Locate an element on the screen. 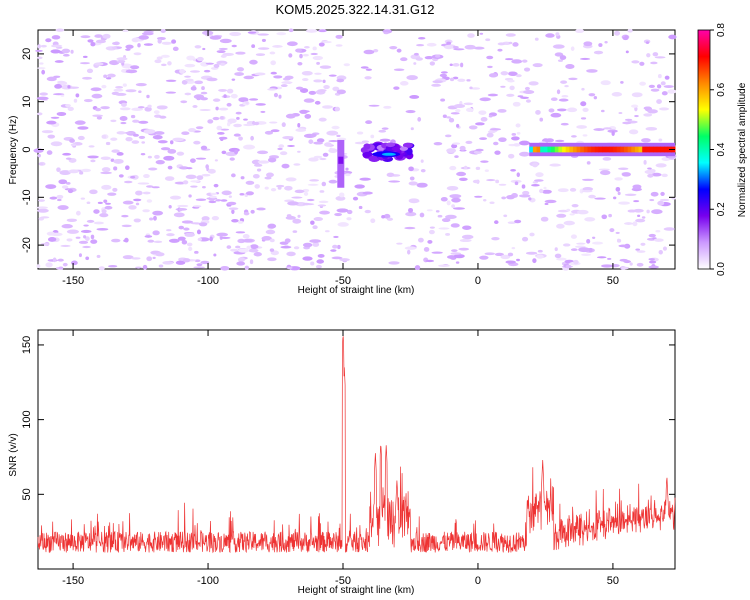 The height and width of the screenshot is (600, 750). spectrogram-y-tick-label: 0 is located at coordinates (27, 149).